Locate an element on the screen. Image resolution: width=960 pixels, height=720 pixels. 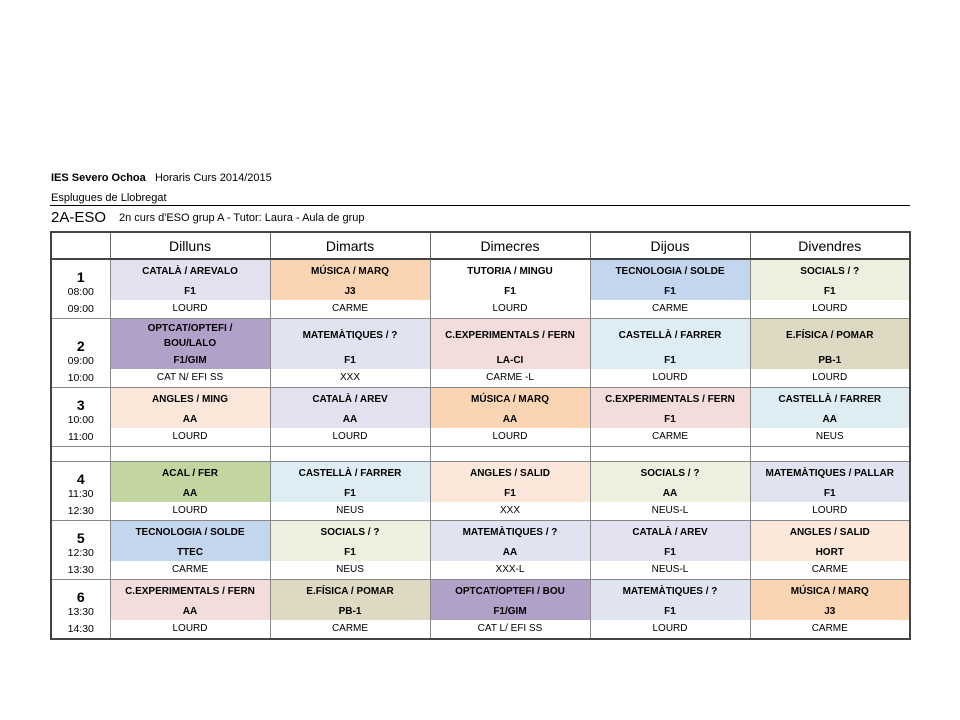
slot-room-row: 08:00 F1 J3 F1 F1 F1 is located at coordinates (480, 292).